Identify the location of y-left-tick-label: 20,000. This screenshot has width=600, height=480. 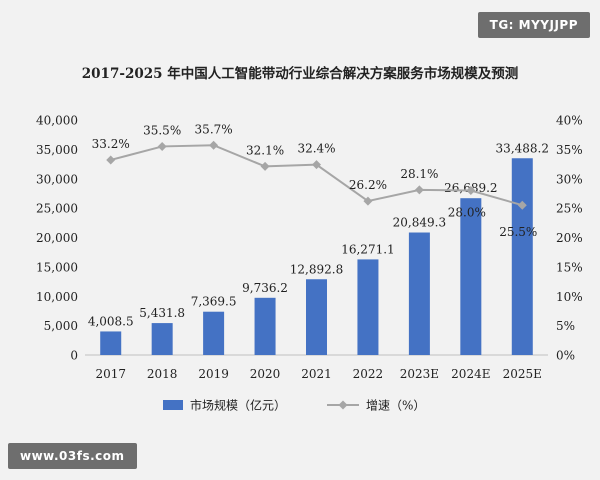
(57, 238).